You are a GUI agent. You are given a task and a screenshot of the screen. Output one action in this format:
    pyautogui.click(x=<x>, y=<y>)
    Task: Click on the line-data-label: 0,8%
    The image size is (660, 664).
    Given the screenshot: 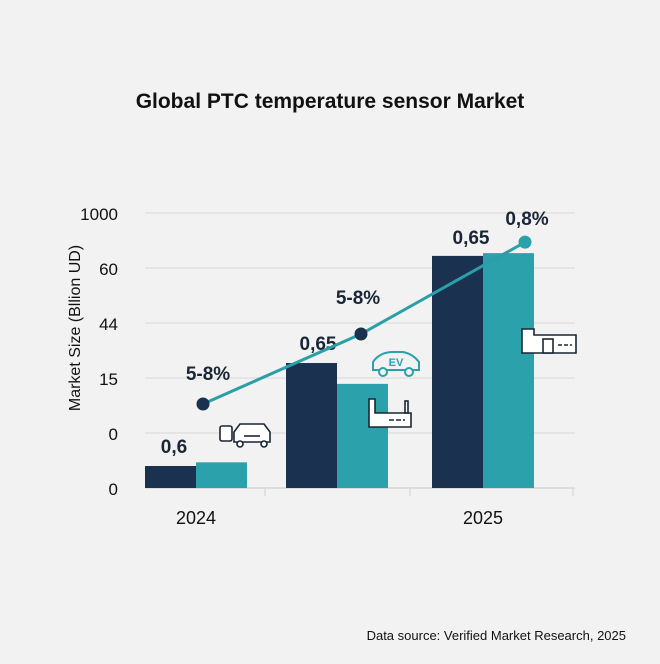 What is the action you would take?
    pyautogui.click(x=526, y=219)
    